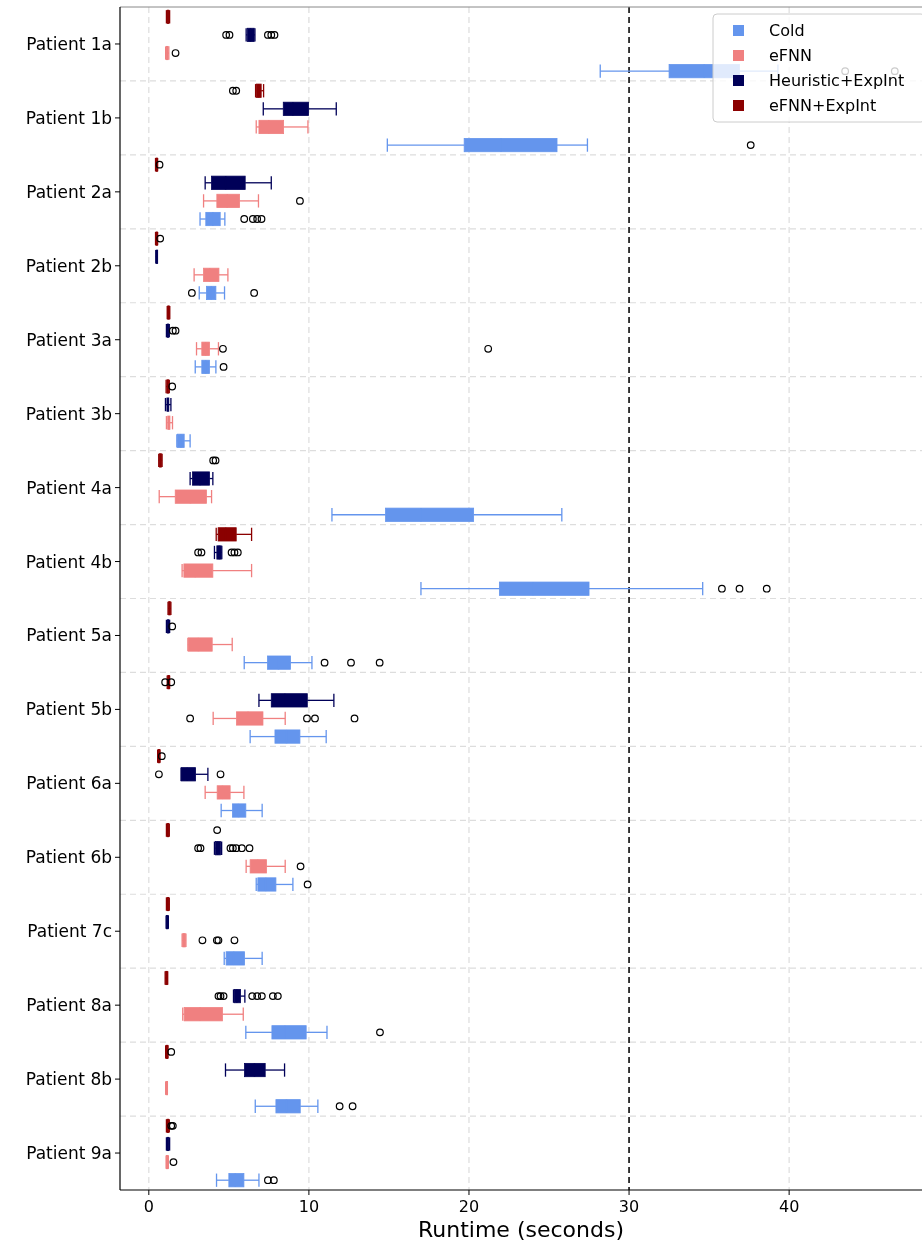 The width and height of the screenshot is (922, 1243). Describe the element at coordinates (68, 117) in the screenshot. I see `y-tick-label: Patient 1b` at that location.